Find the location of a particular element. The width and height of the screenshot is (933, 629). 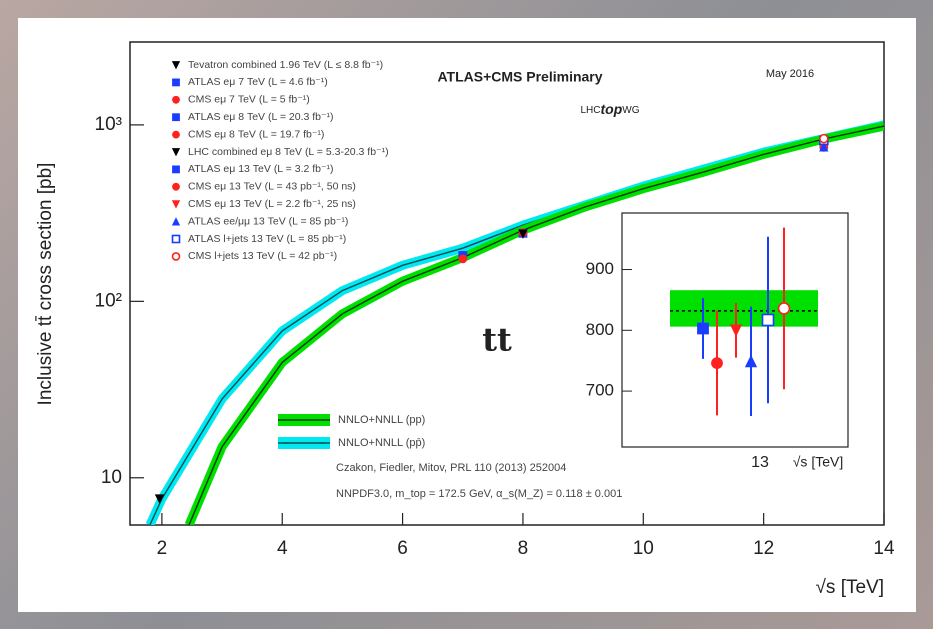

legend-label: NNLO+NNLL (pp̄) is located at coordinates (381, 443).